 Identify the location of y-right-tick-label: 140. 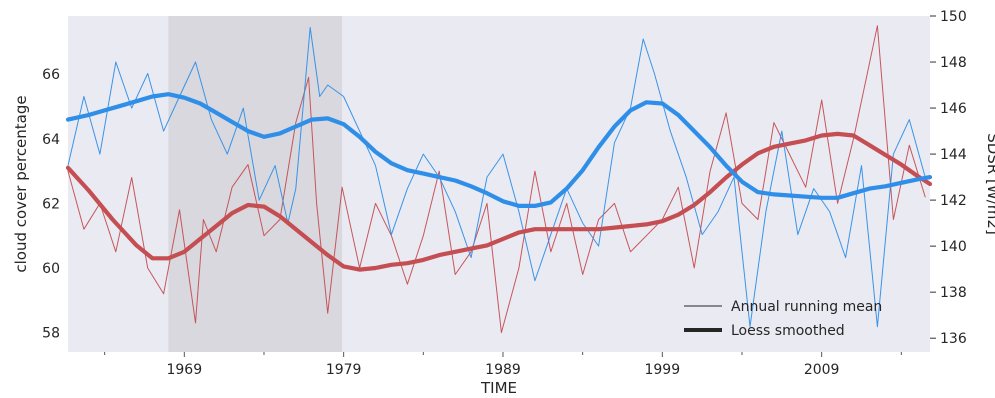
(953, 247).